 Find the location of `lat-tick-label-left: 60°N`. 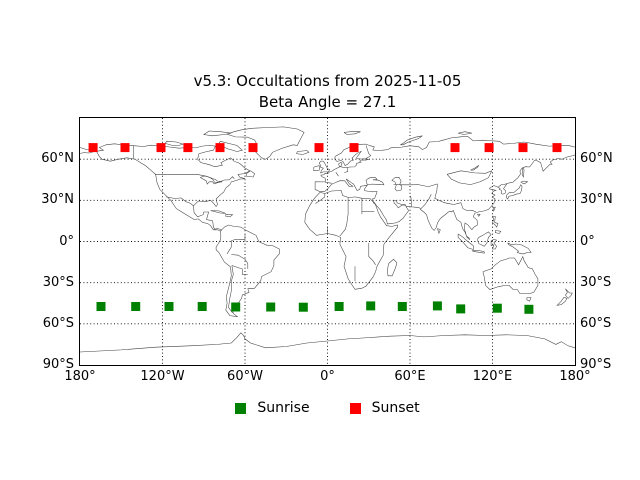

lat-tick-label-left: 60°N is located at coordinates (57, 159).